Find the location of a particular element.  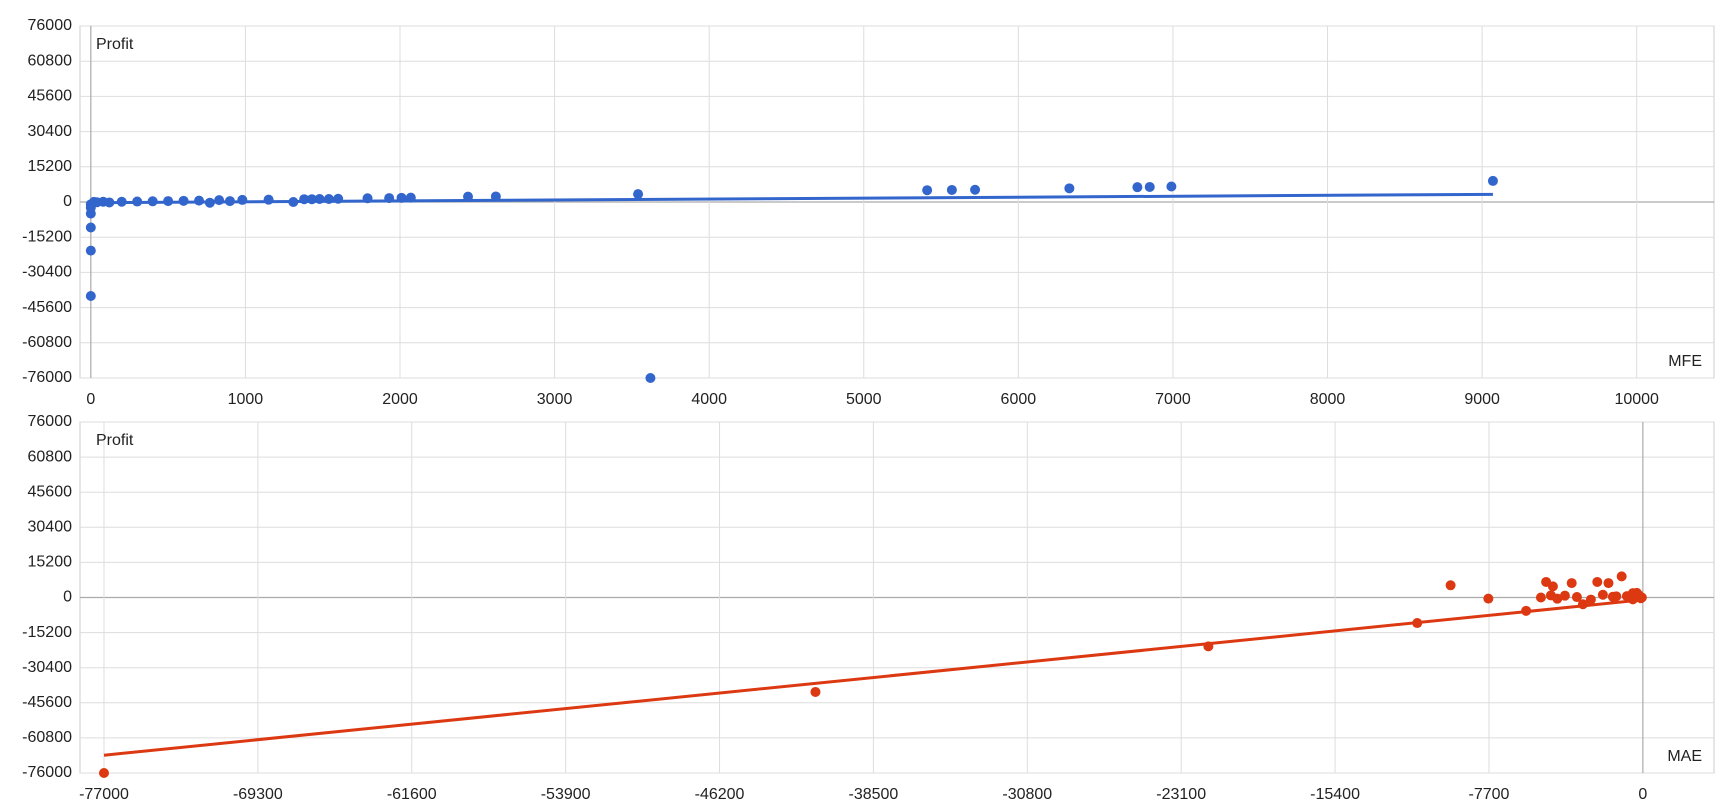

x-tick-label: -7700 is located at coordinates (1489, 793).